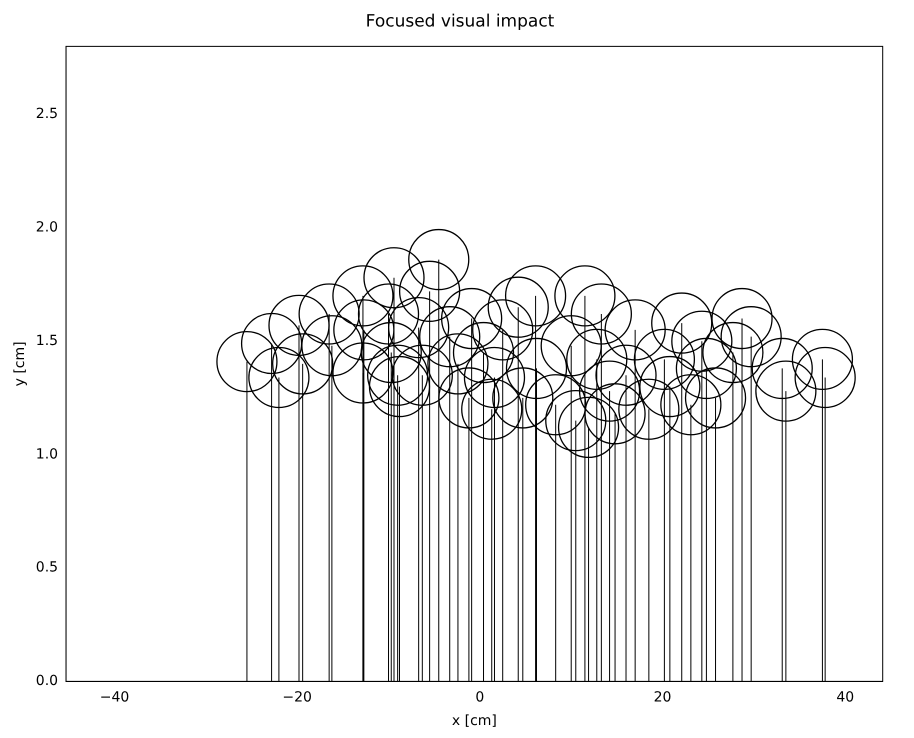 The width and height of the screenshot is (914, 738). What do you see at coordinates (474, 721) in the screenshot?
I see `x-axis-title: x [cm]` at bounding box center [474, 721].